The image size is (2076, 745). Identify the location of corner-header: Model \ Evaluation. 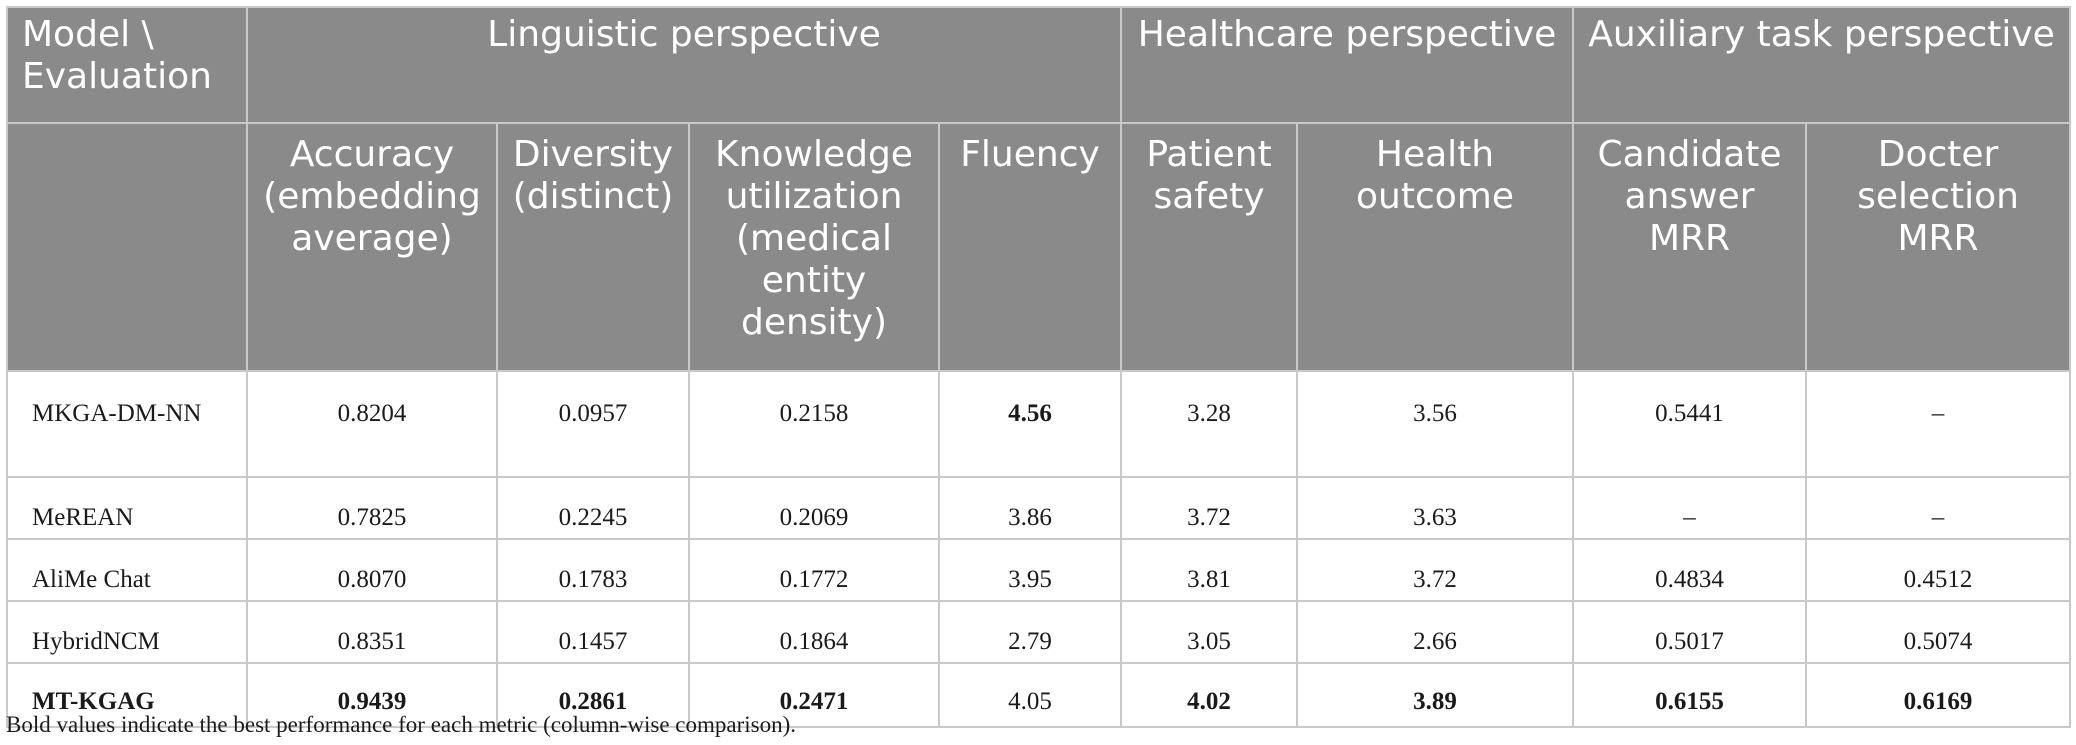
(127, 65).